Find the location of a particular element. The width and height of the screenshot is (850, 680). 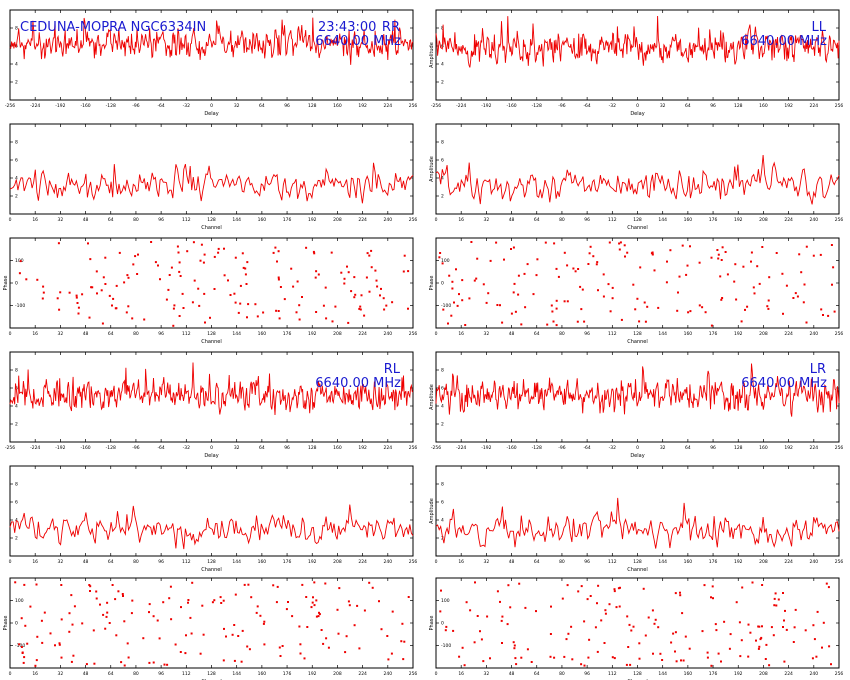

x-tick-label: -96 is located at coordinates (561, 106).